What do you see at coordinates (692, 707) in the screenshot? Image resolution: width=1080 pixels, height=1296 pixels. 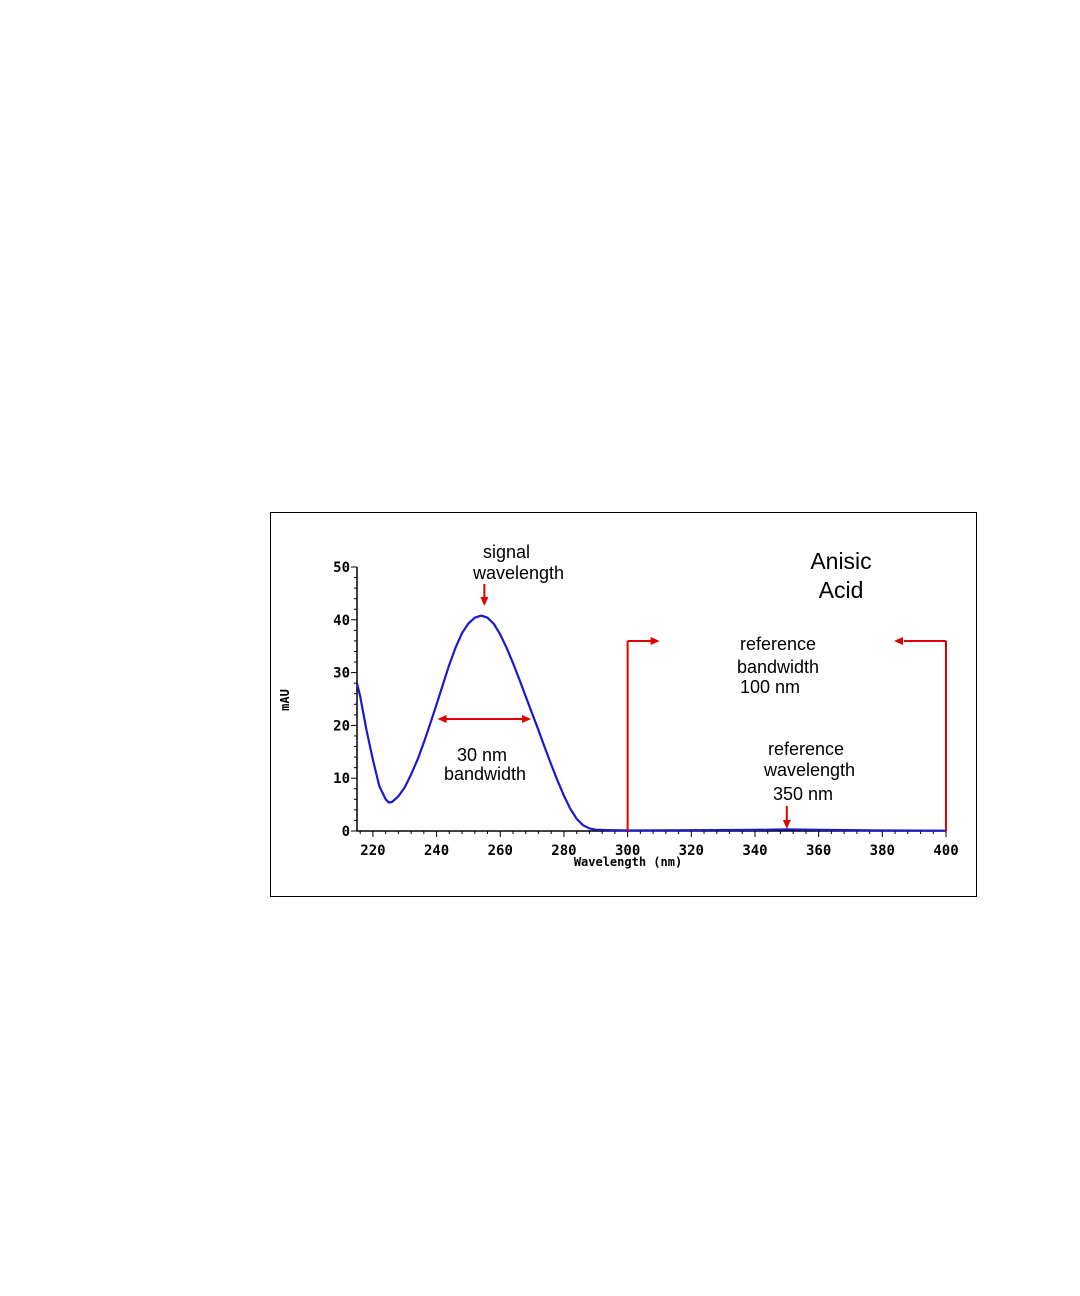 I see `annotation-layer` at bounding box center [692, 707].